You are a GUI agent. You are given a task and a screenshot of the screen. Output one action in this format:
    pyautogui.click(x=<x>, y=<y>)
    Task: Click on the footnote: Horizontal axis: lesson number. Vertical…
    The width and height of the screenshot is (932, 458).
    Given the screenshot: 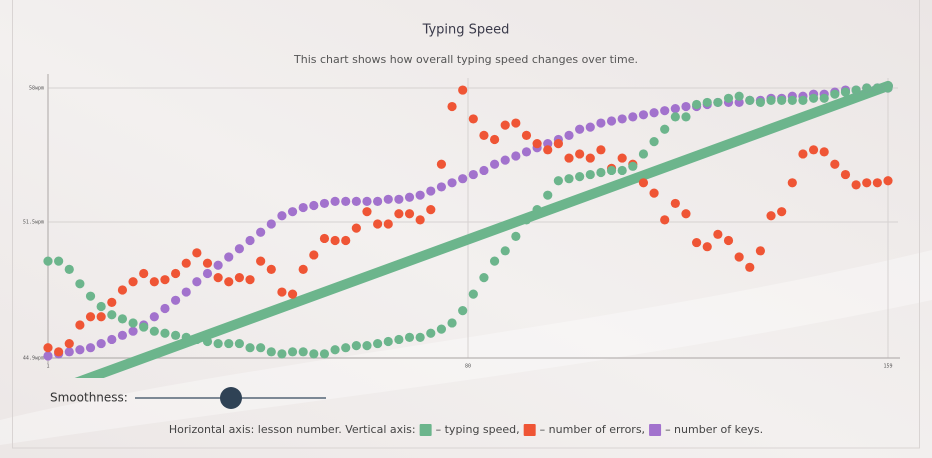 What is the action you would take?
    pyautogui.click(x=466, y=429)
    